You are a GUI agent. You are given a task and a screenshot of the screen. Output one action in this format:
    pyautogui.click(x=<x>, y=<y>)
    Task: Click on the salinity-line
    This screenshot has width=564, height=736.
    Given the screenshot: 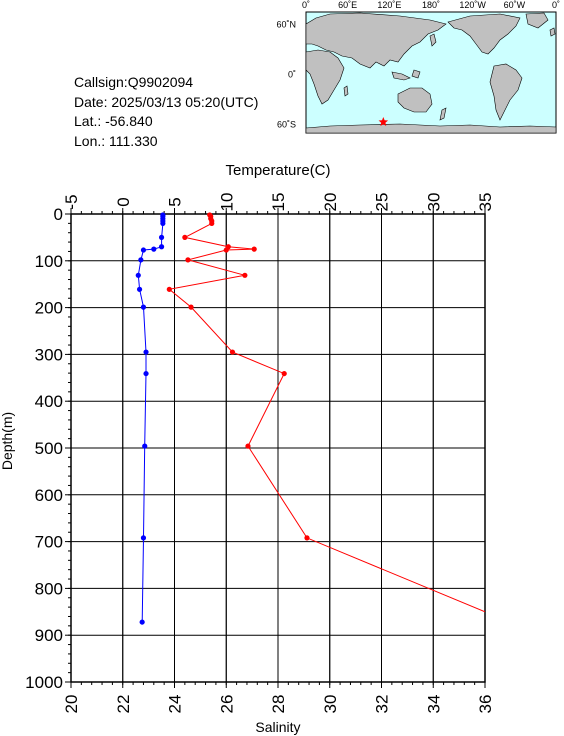 What is the action you would take?
    pyautogui.click(x=150, y=418)
    